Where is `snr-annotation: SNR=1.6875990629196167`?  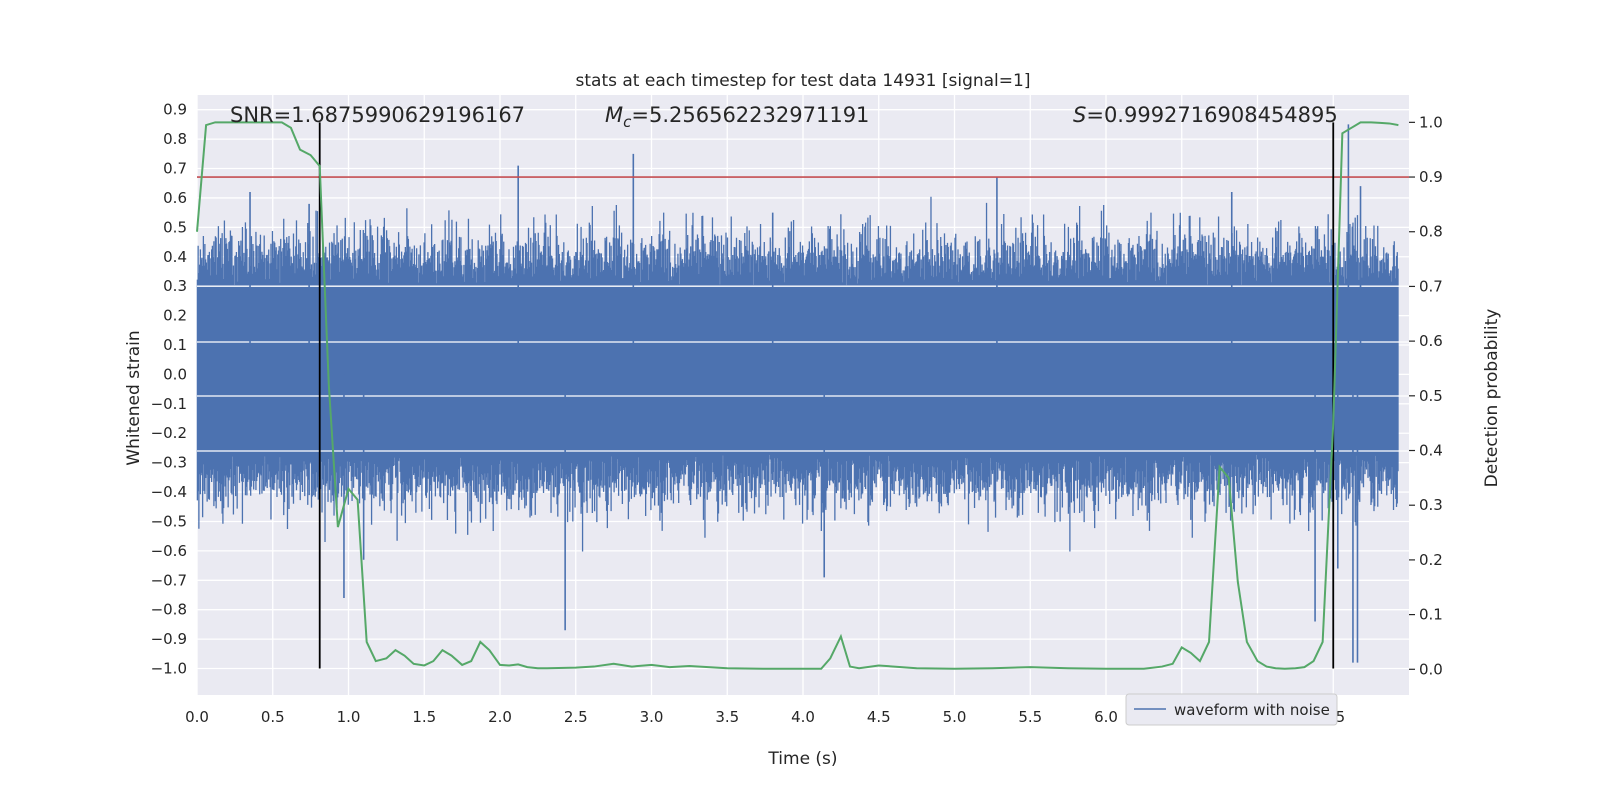 snr-annotation: SNR=1.6875990629196167 is located at coordinates (377, 115).